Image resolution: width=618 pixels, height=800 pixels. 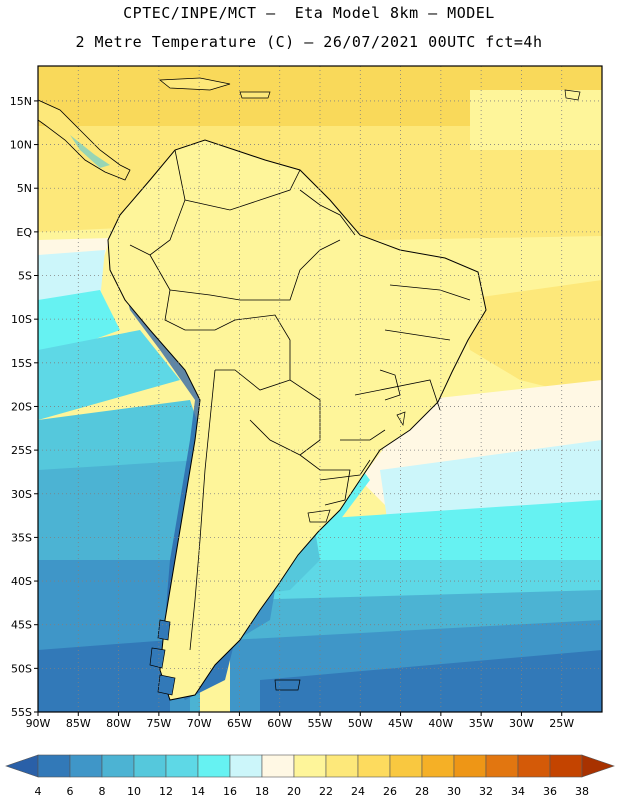 What do you see at coordinates (21, 494) in the screenshot?
I see `latitude-label: 30S` at bounding box center [21, 494].